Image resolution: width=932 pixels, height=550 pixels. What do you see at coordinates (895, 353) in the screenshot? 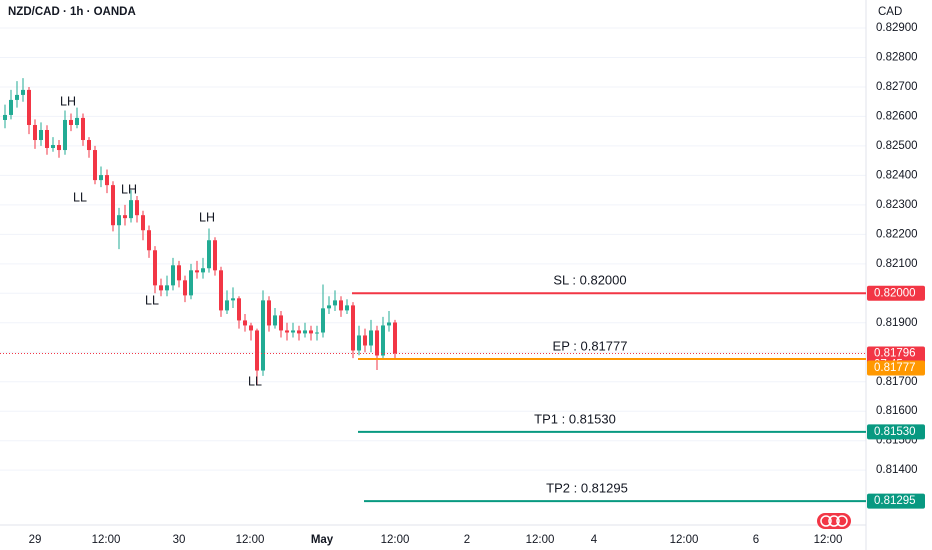
I see `last-price-tag: 0.81796` at bounding box center [895, 353].